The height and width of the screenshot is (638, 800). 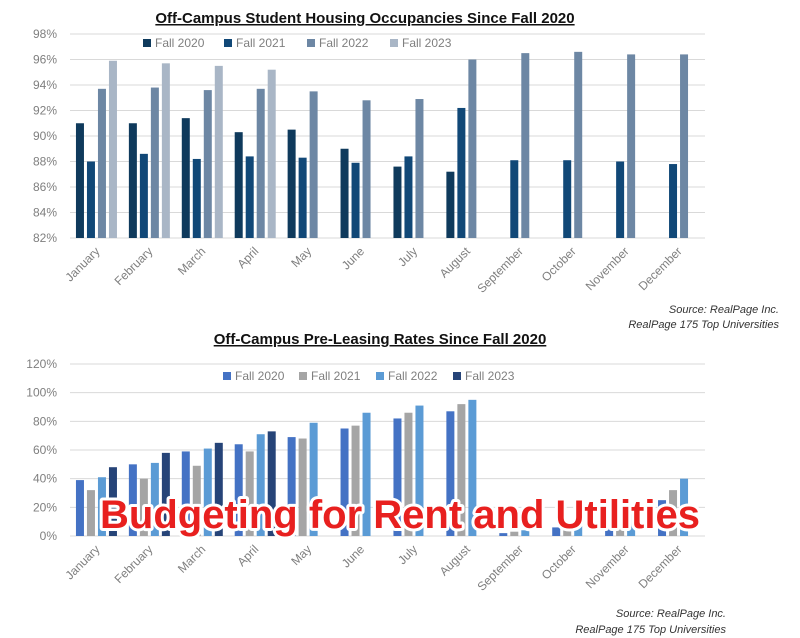 What do you see at coordinates (500, 567) in the screenshot?
I see `x-tick-label: September` at bounding box center [500, 567].